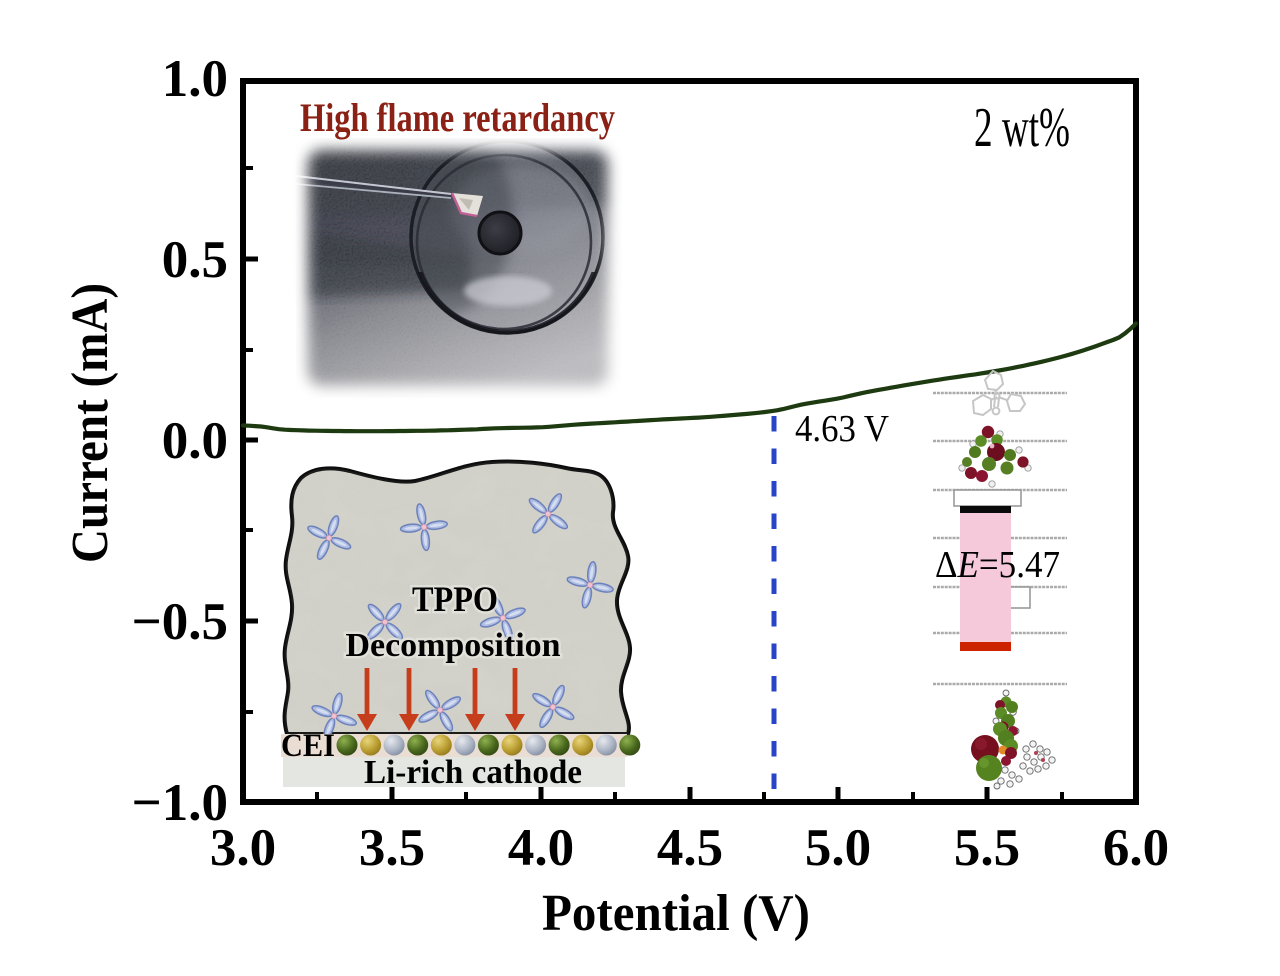  I want to click on svg-text: TPPO, so click(455, 599).